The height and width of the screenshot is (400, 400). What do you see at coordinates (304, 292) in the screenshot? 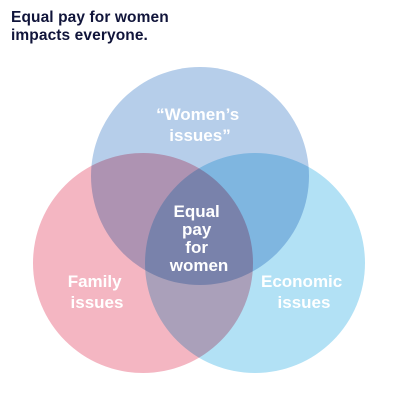
I see `label-economic-issues: Economic issues` at bounding box center [304, 292].